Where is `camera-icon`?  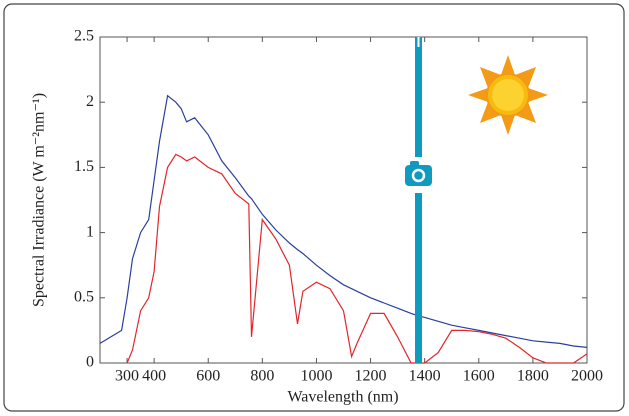
camera-icon is located at coordinates (418, 175).